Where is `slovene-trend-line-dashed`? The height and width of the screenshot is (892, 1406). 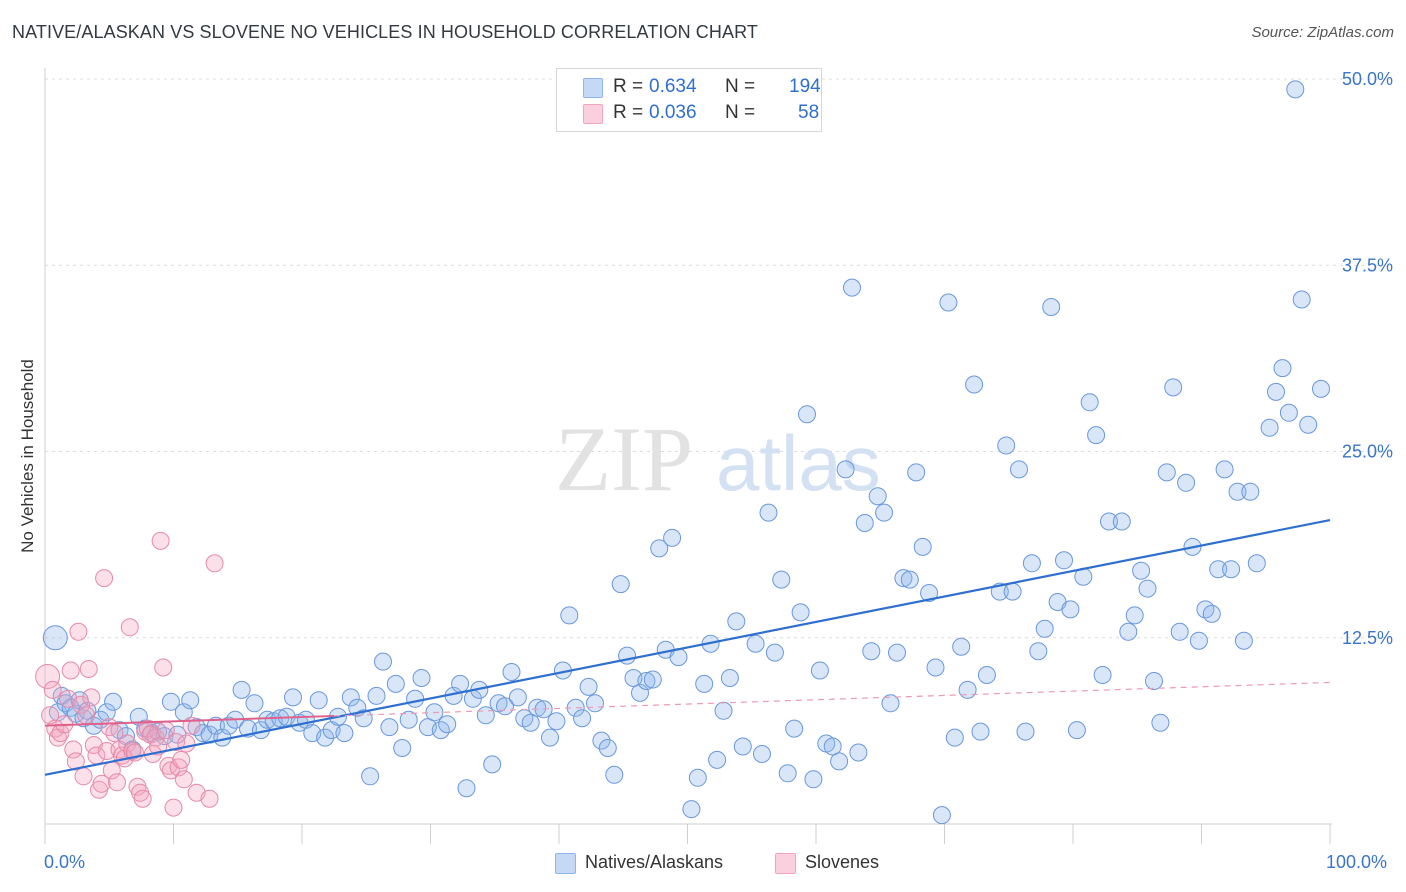 slovene-trend-line-dashed is located at coordinates (832, 699).